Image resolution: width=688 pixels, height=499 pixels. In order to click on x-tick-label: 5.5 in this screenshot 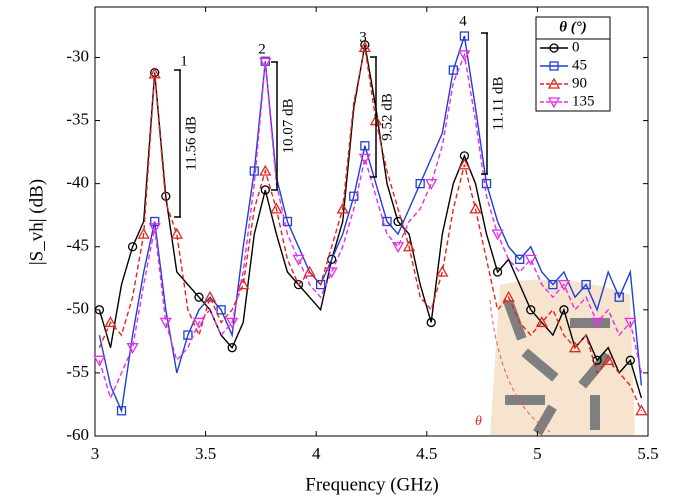, I will do `click(647, 453)`.